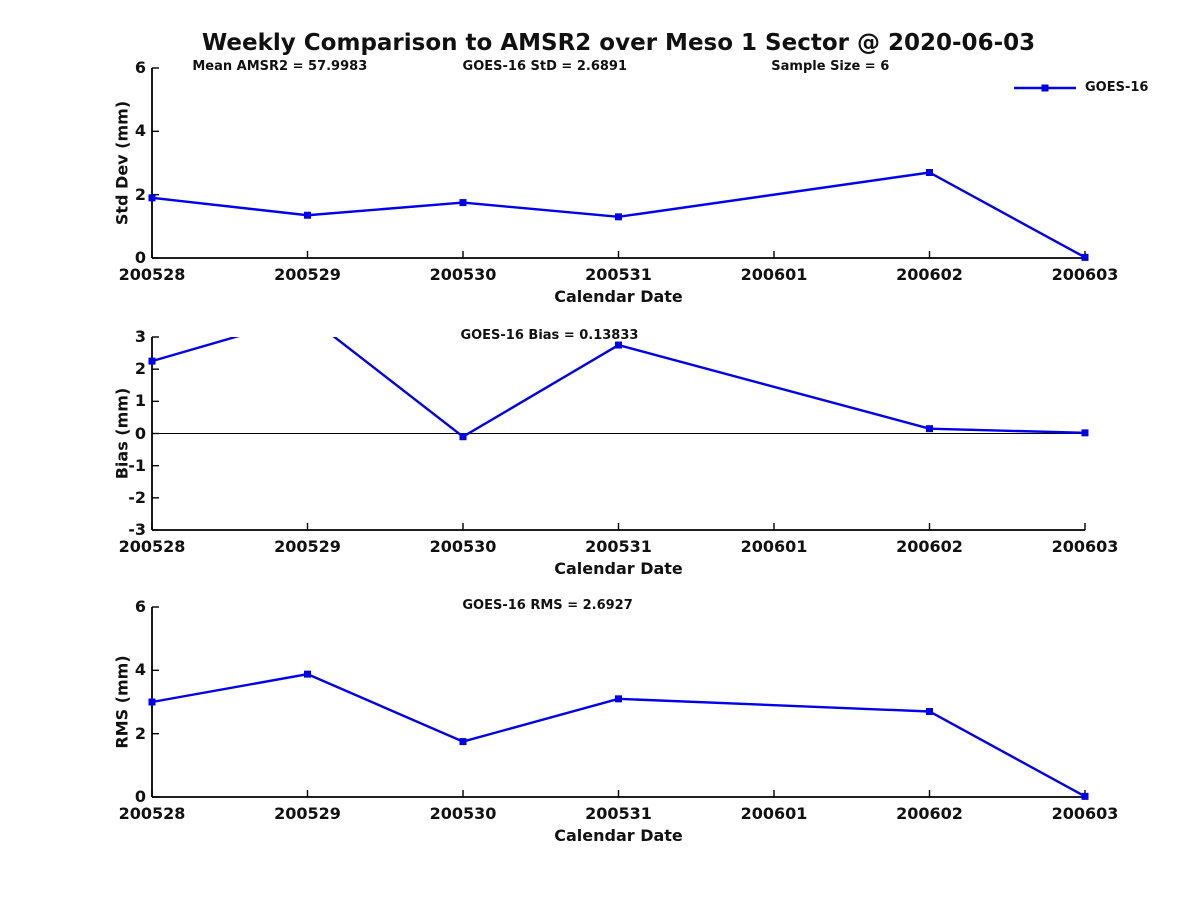 This screenshot has width=1200, height=900. Describe the element at coordinates (547, 605) in the screenshot. I see `annotation-text: GOES-16 RMS = 2.6927` at that location.